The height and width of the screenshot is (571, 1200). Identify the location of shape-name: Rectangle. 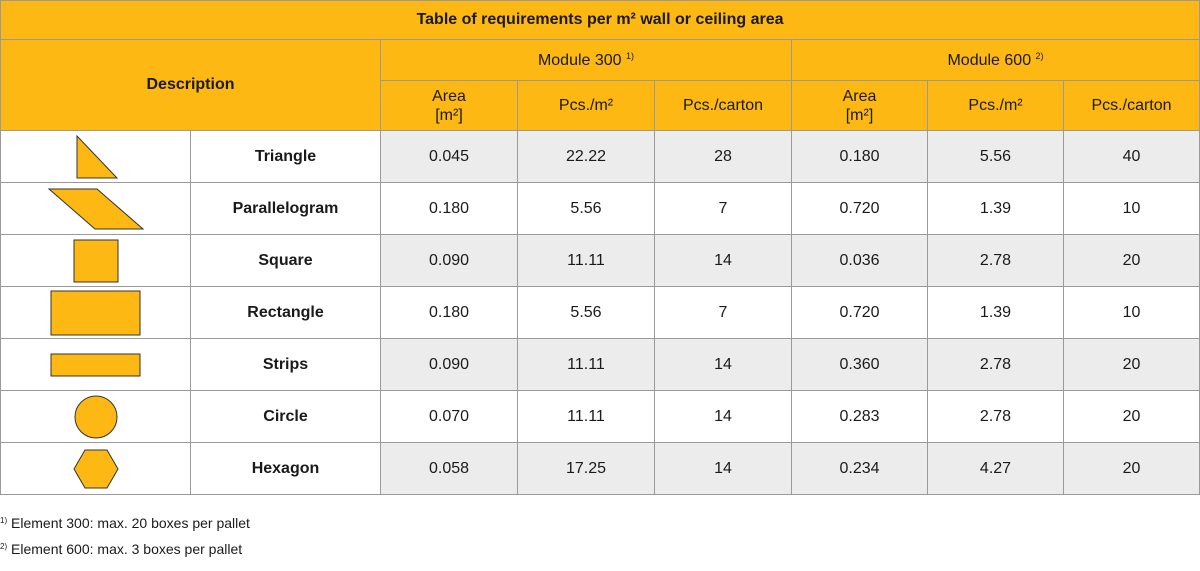
(285, 312).